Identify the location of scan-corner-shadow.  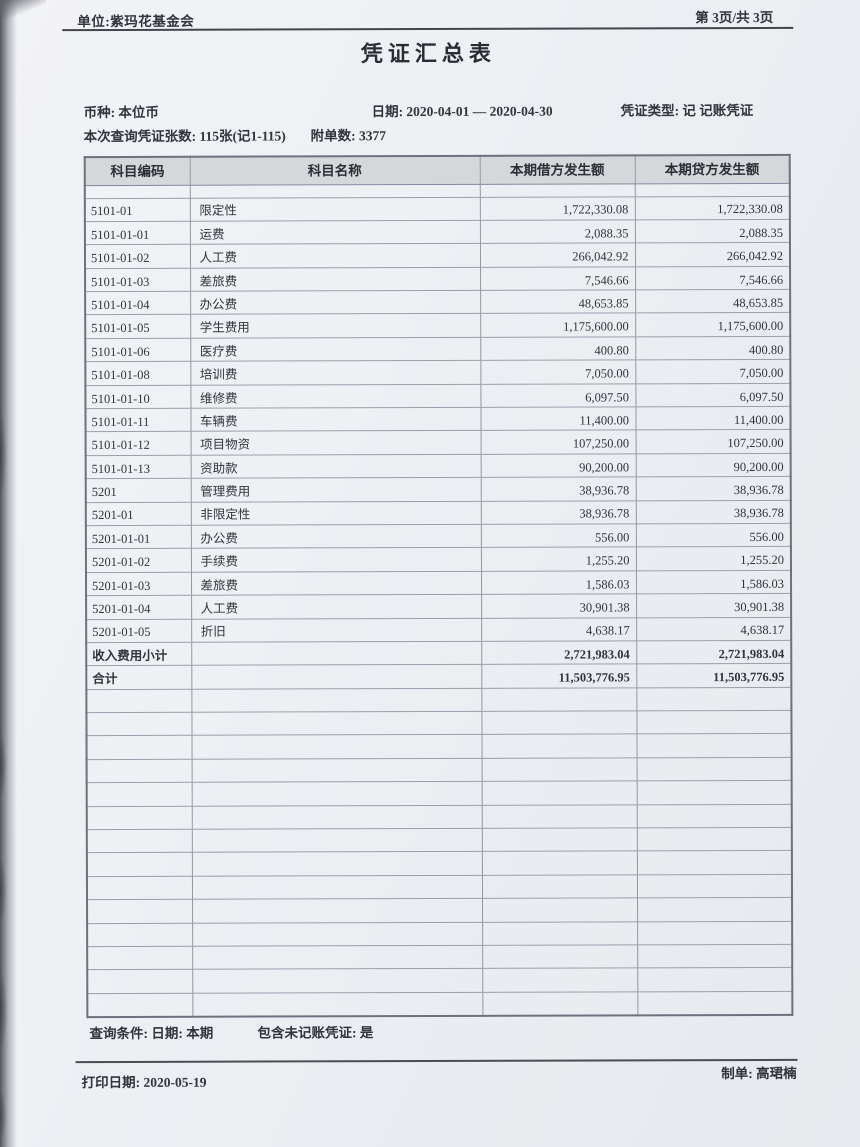
(23, 10).